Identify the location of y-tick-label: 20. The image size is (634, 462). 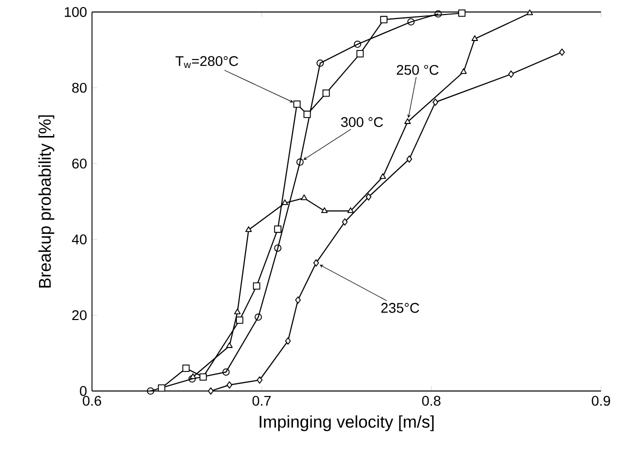
(79, 315).